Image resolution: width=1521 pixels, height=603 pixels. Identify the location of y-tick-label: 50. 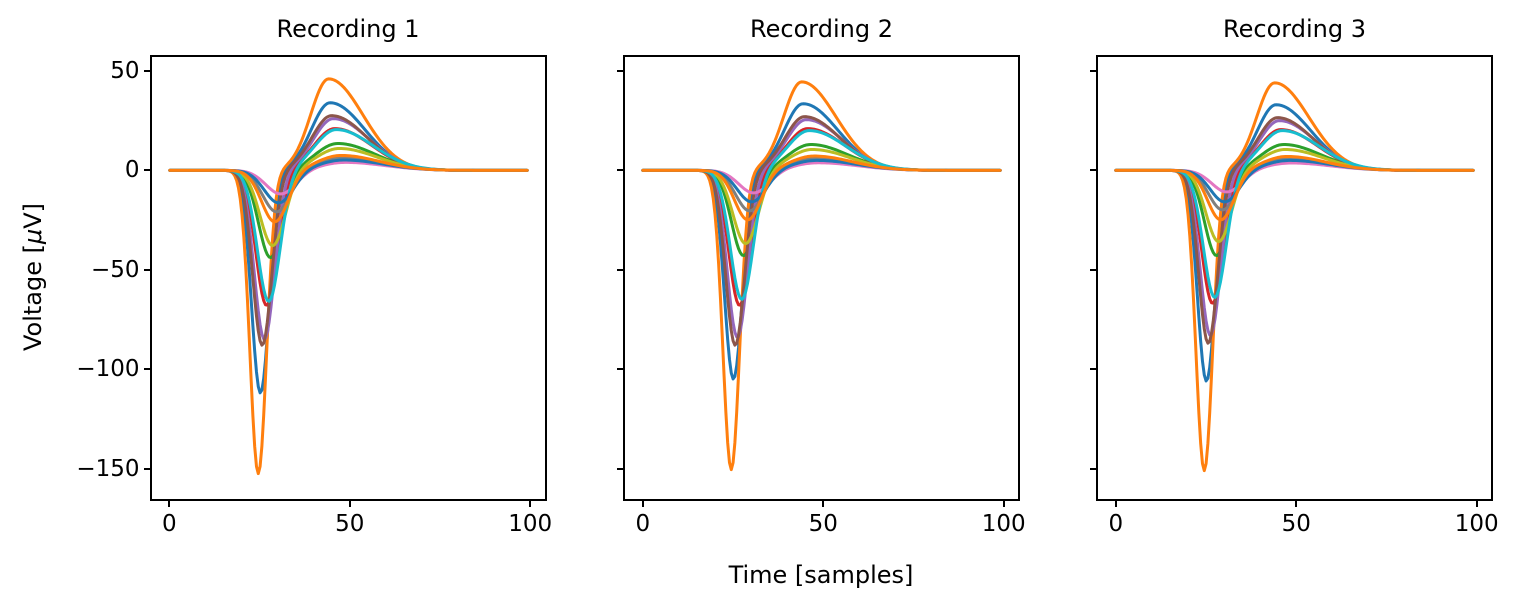
(125, 70).